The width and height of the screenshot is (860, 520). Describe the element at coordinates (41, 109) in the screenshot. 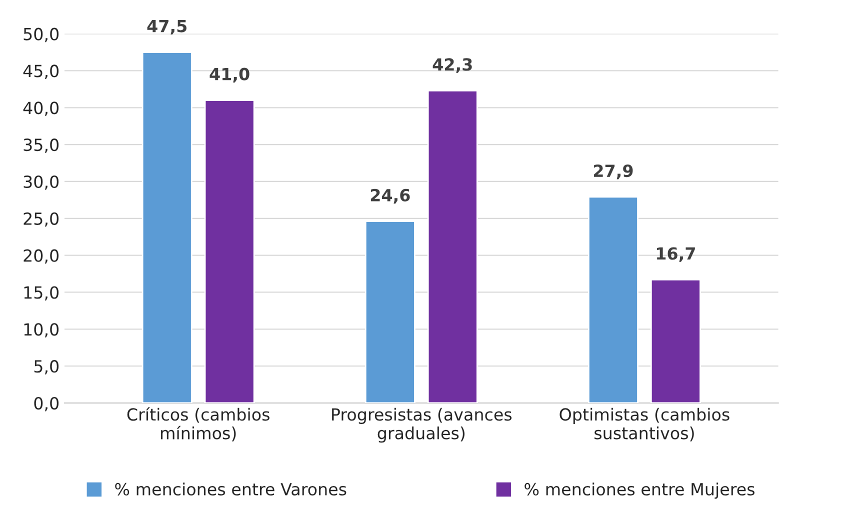

I see `y-tick-label: 40,0` at that location.